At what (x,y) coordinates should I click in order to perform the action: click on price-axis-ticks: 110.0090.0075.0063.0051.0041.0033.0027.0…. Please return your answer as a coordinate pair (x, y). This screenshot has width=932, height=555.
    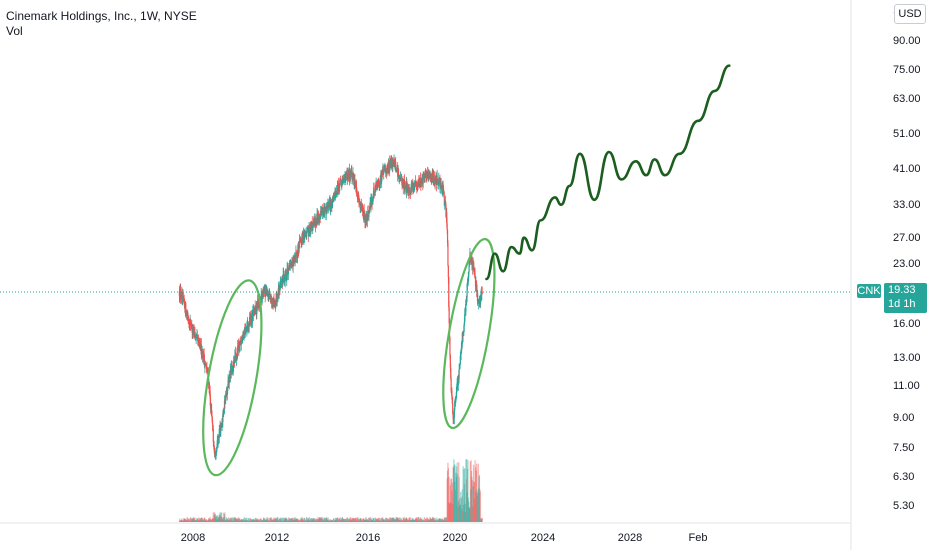
    Looking at the image, I should click on (909, 258).